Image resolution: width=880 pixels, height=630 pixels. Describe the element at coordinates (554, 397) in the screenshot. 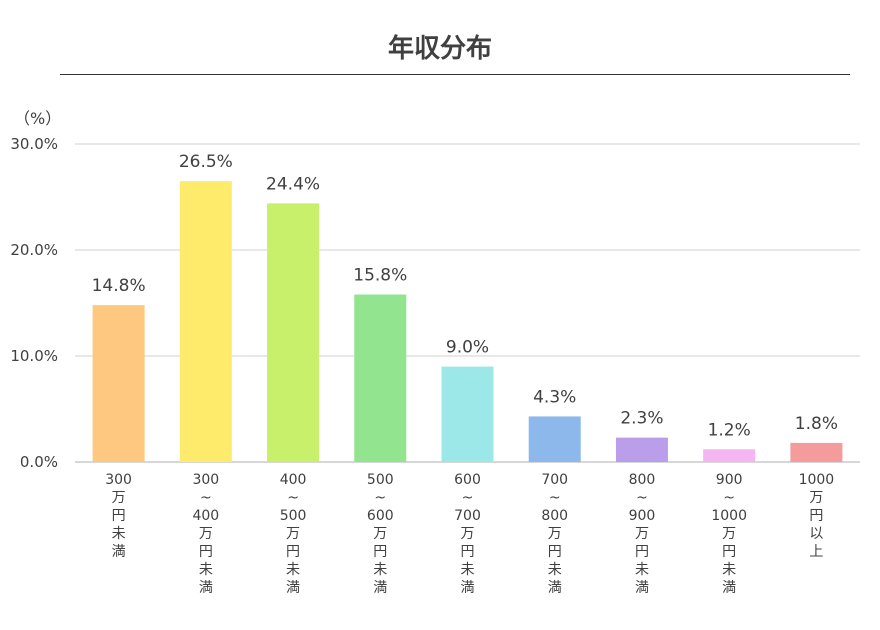

I see `data-label: 4.3%` at that location.